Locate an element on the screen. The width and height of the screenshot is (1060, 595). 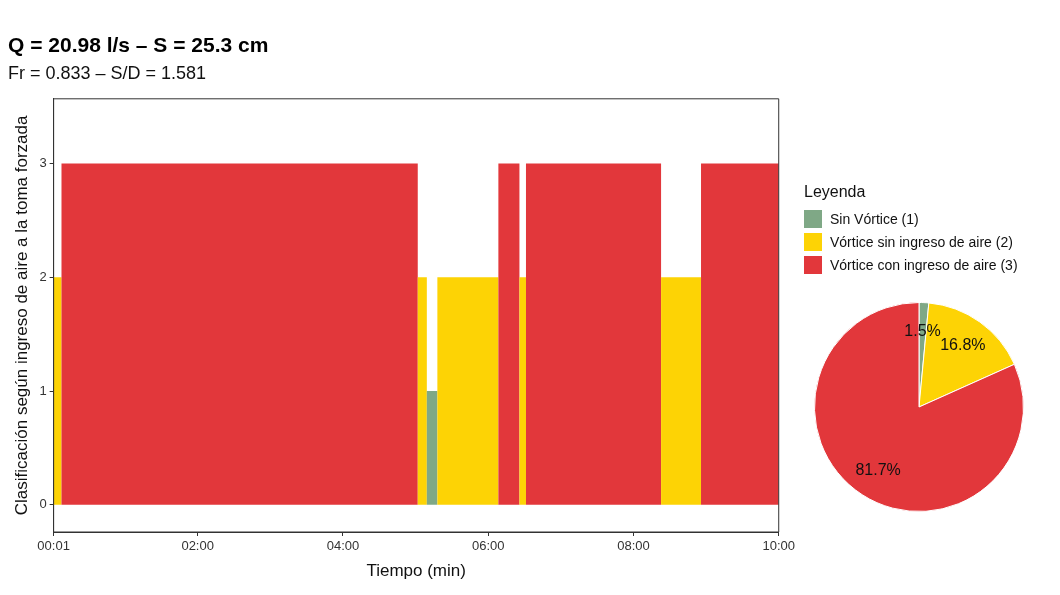
x-tick-label: 04:00 is located at coordinates (343, 546).